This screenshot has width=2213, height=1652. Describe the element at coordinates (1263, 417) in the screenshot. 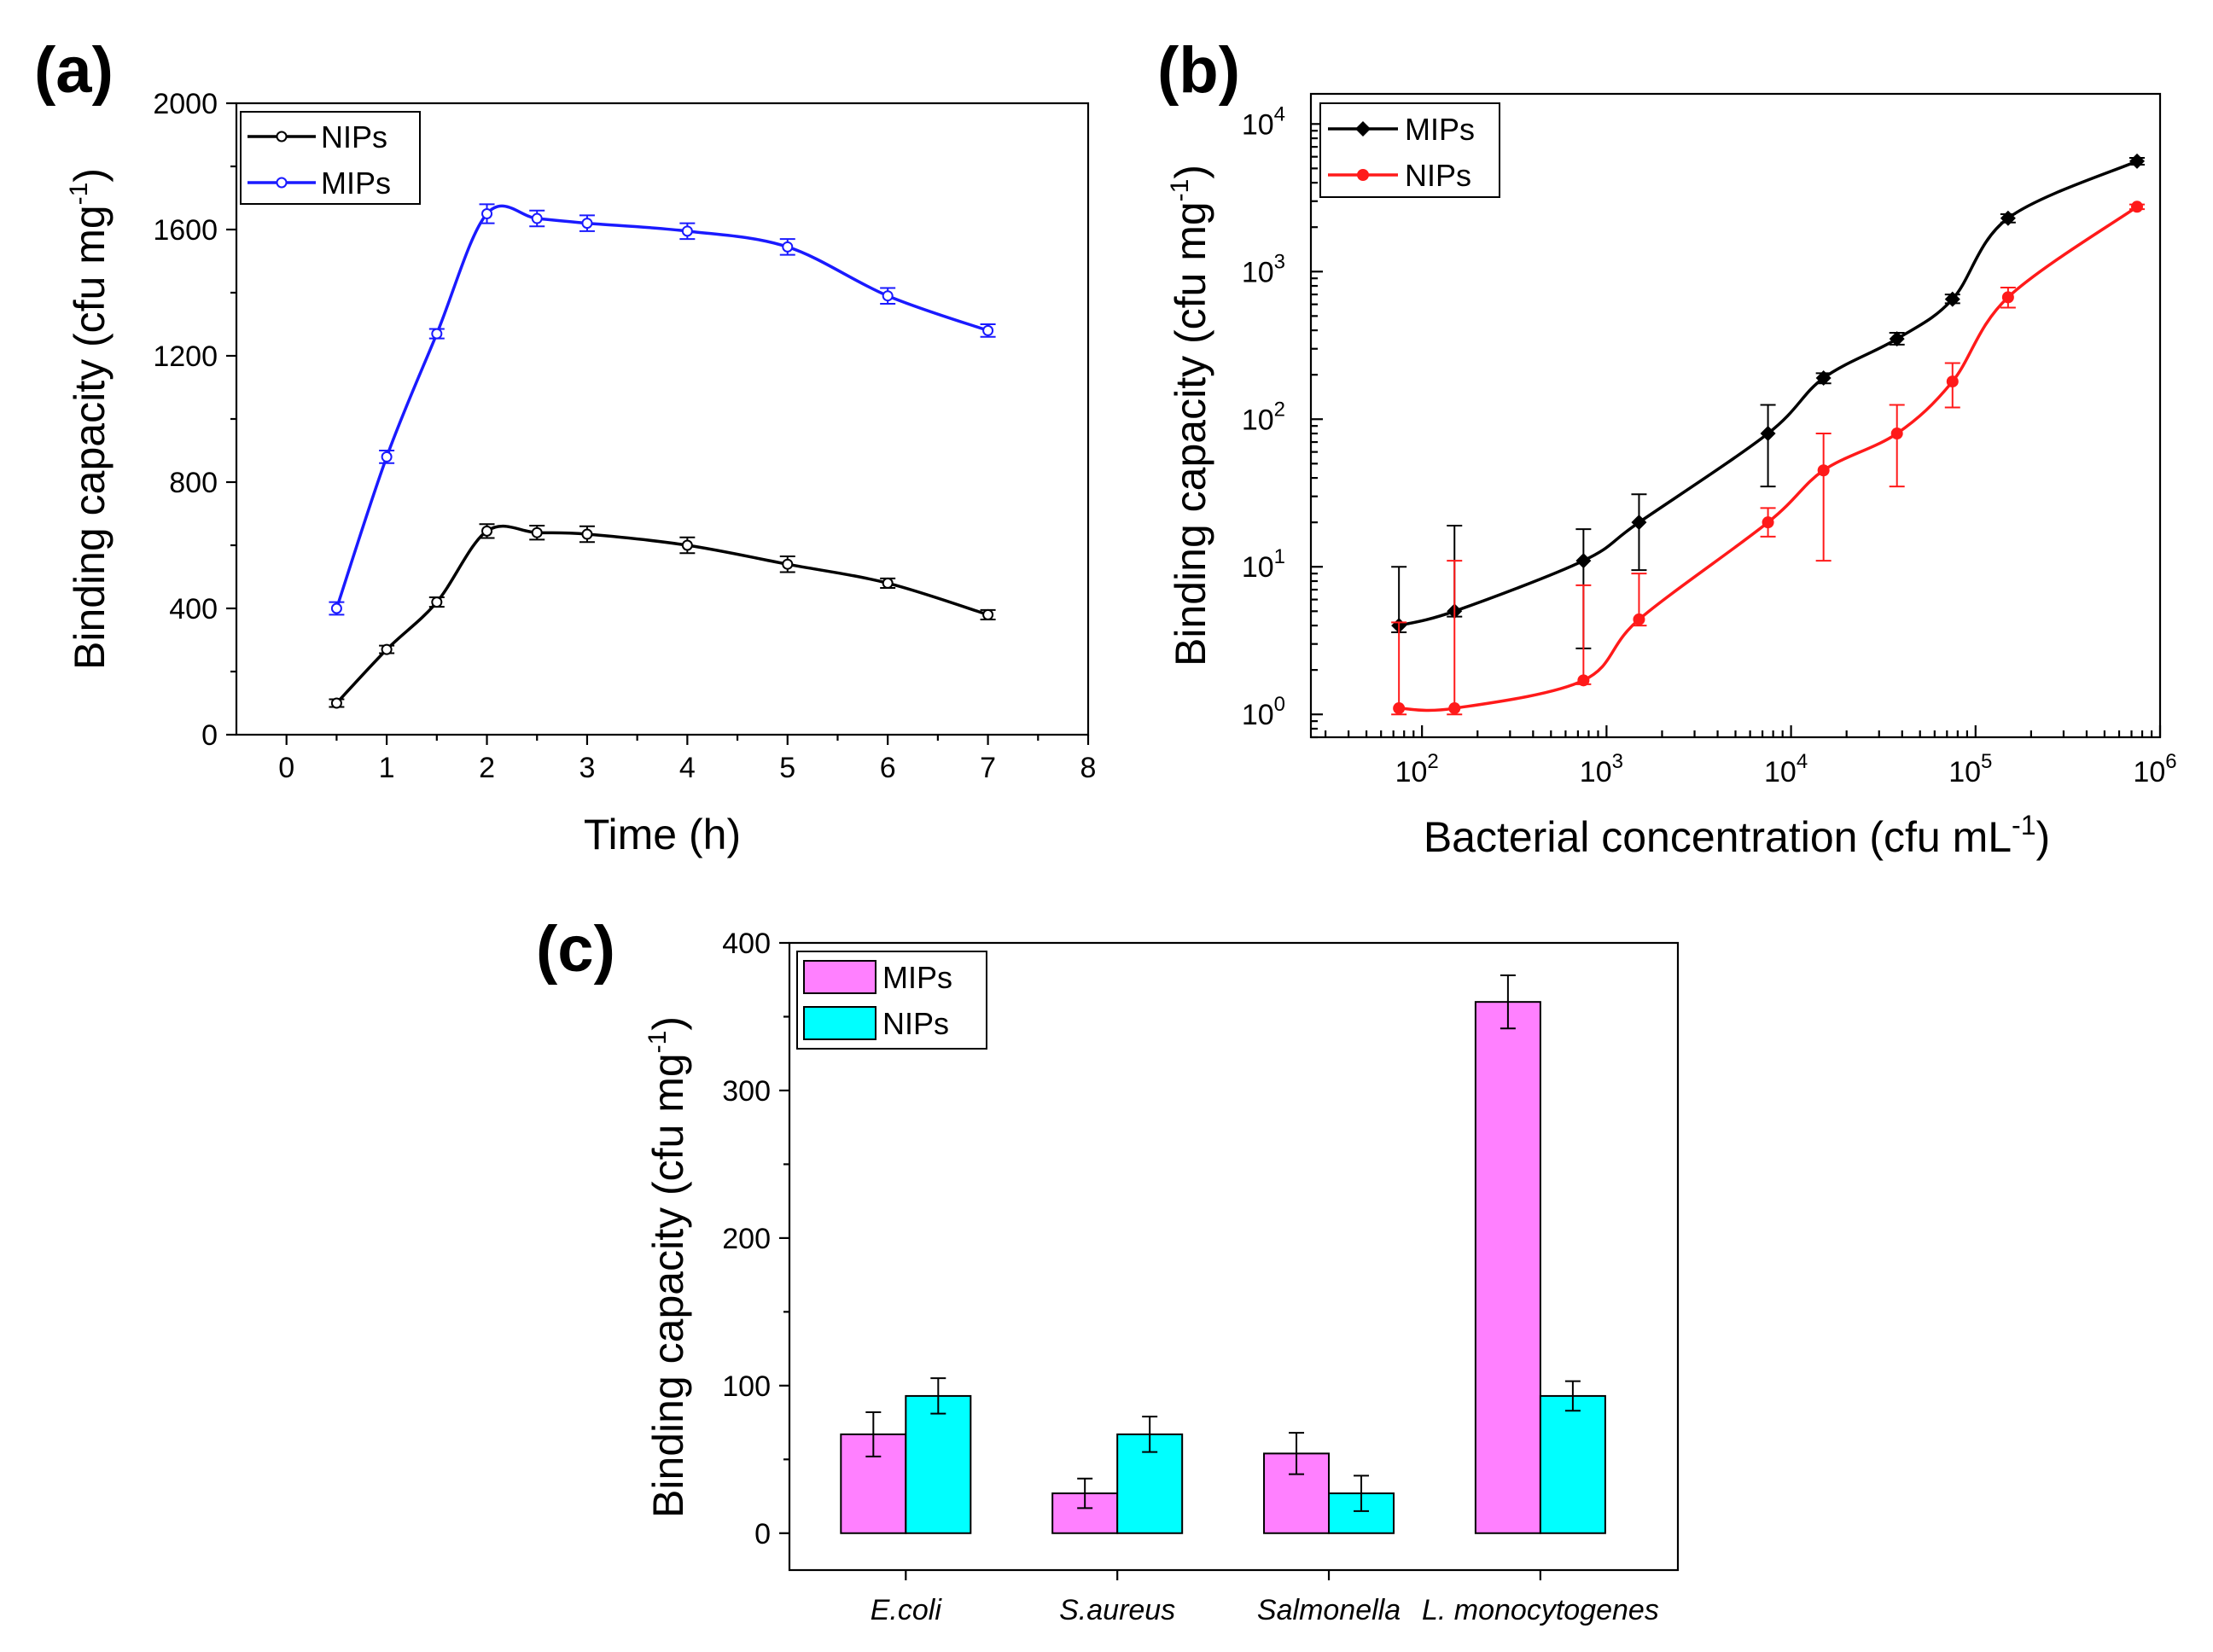

I see `y-tick-label-b: 10²` at that location.